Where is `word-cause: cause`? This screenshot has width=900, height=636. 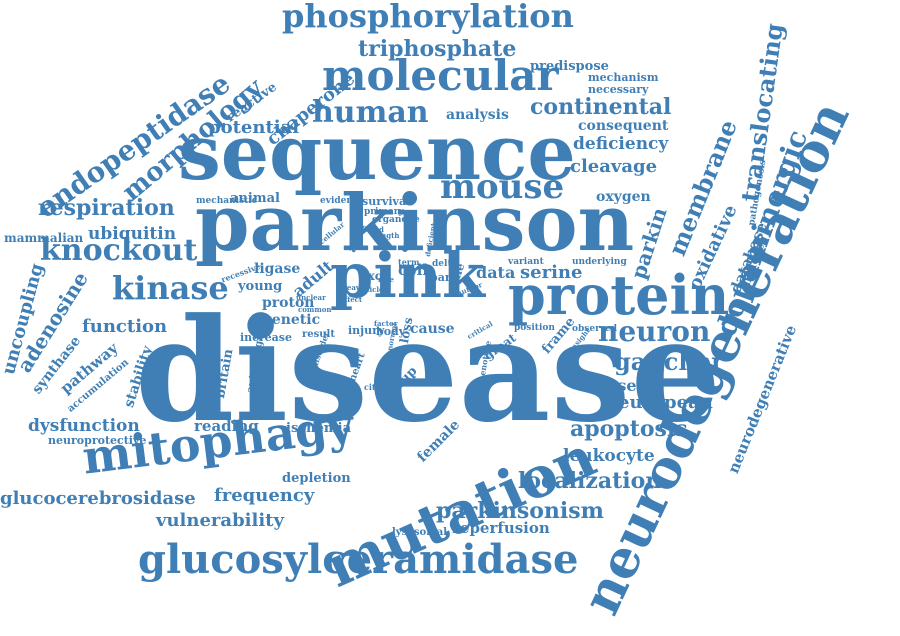 word-cause: cause is located at coordinates (432, 329).